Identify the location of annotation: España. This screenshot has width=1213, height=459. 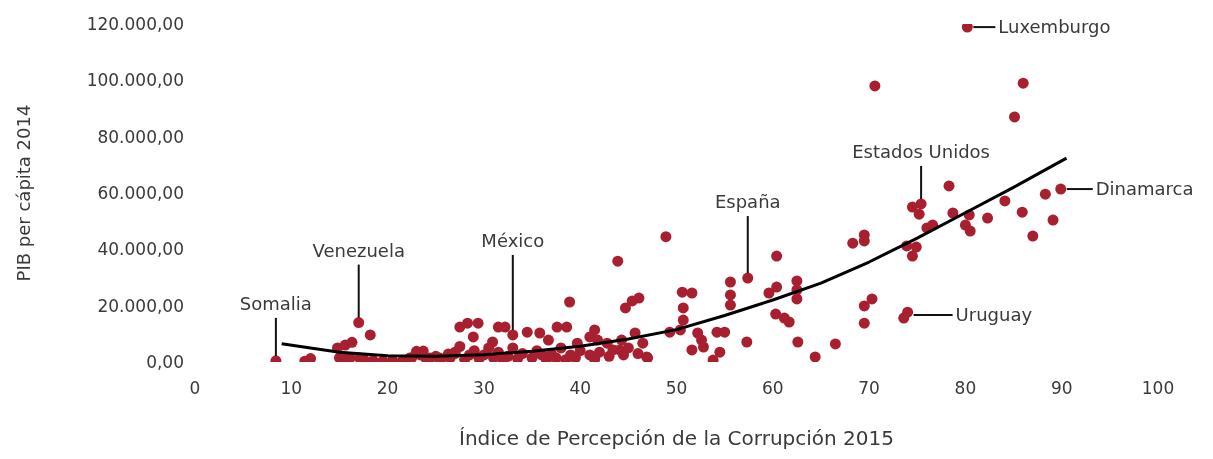
(747, 202).